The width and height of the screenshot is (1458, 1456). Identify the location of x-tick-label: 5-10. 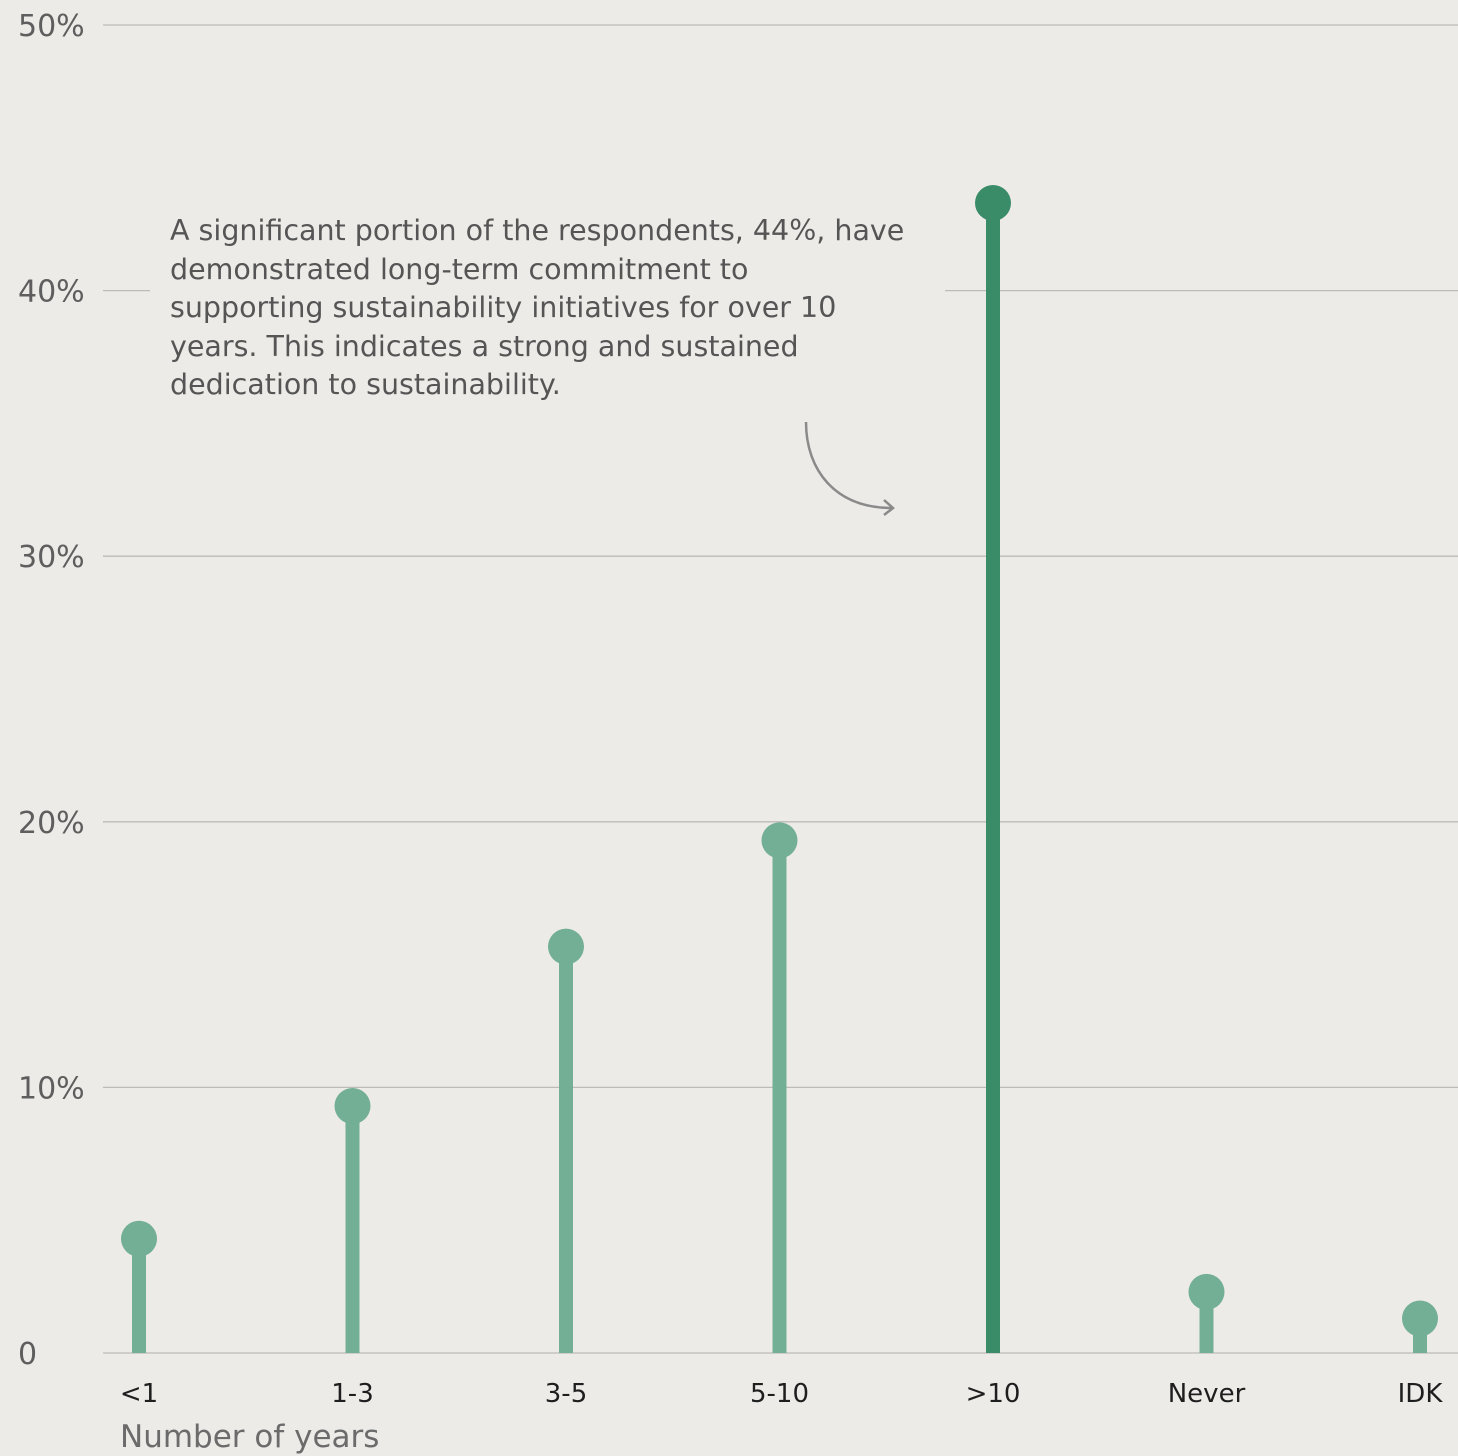
(779, 1394).